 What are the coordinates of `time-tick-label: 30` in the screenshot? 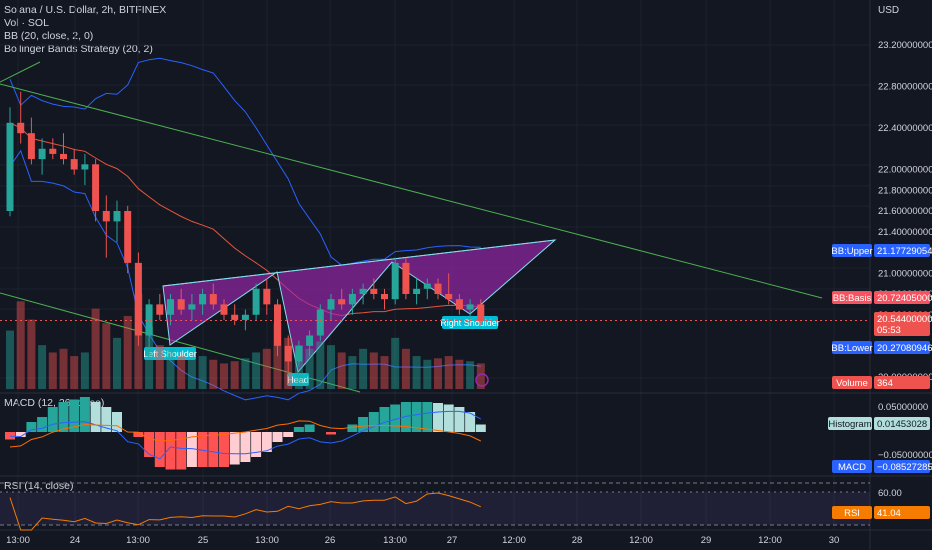 It's located at (834, 540).